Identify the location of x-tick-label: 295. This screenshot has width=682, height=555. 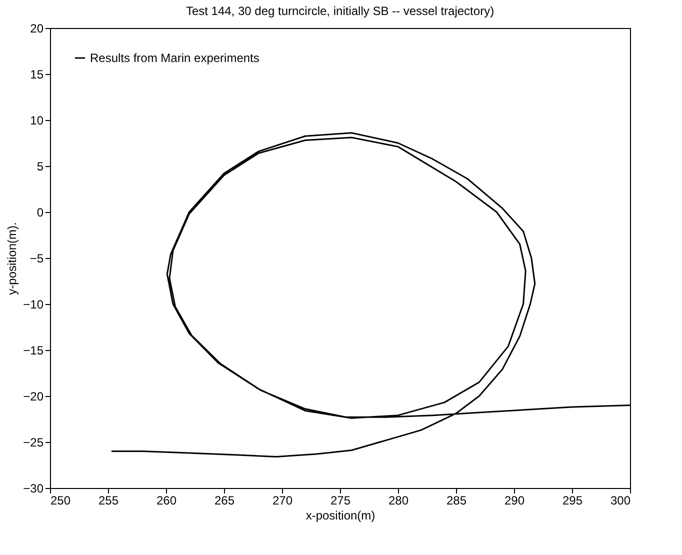
(572, 501).